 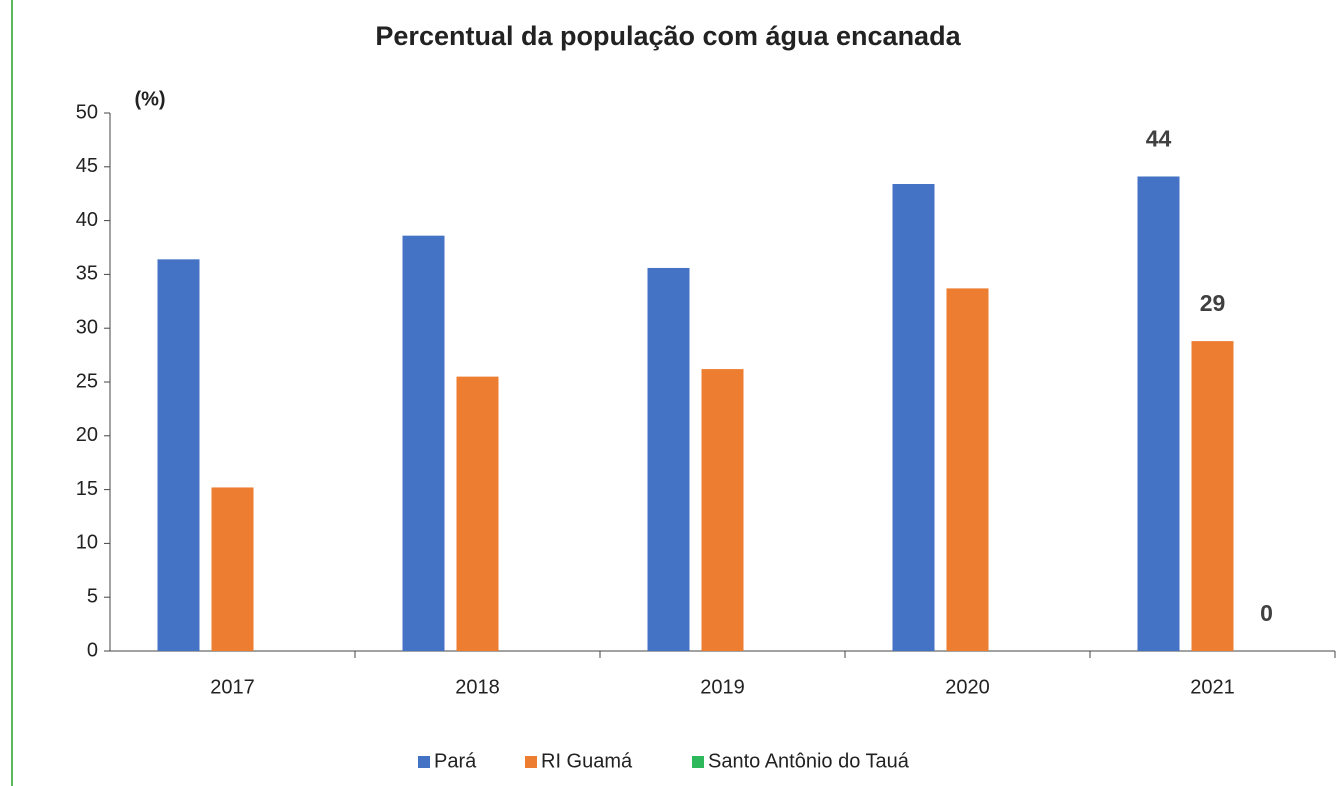 What do you see at coordinates (87, 381) in the screenshot?
I see `y-tick-label: 25` at bounding box center [87, 381].